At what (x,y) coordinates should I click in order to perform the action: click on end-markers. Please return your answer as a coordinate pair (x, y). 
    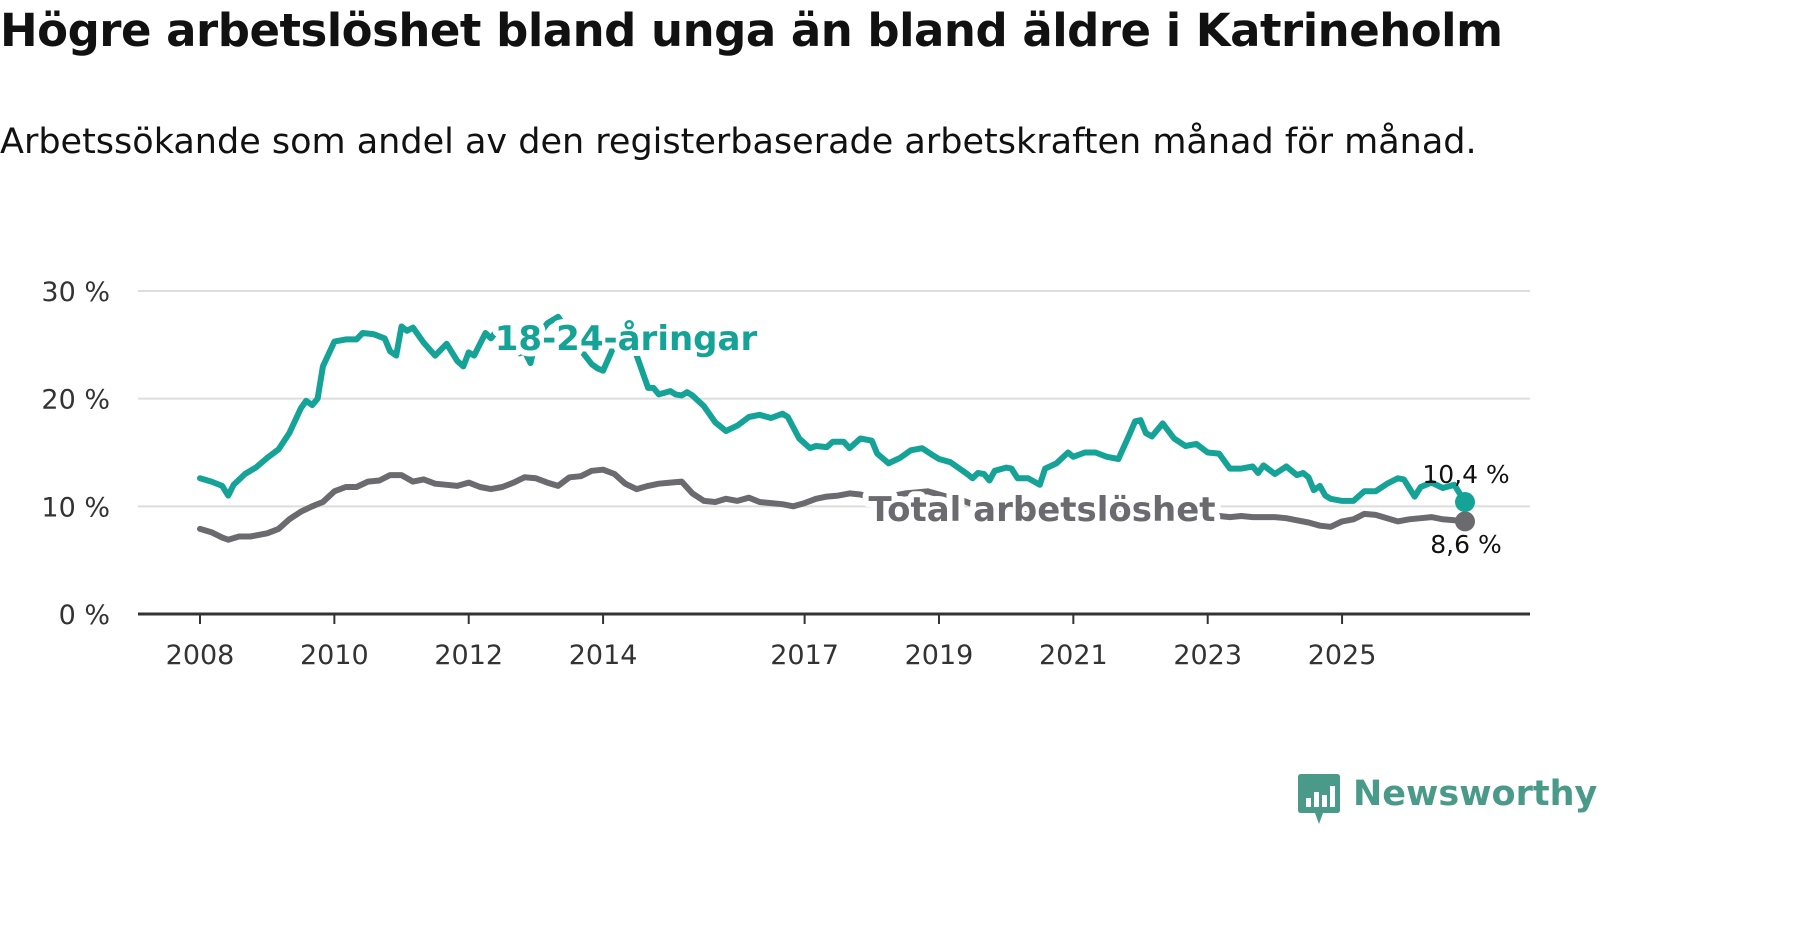
    Looking at the image, I should click on (1465, 512).